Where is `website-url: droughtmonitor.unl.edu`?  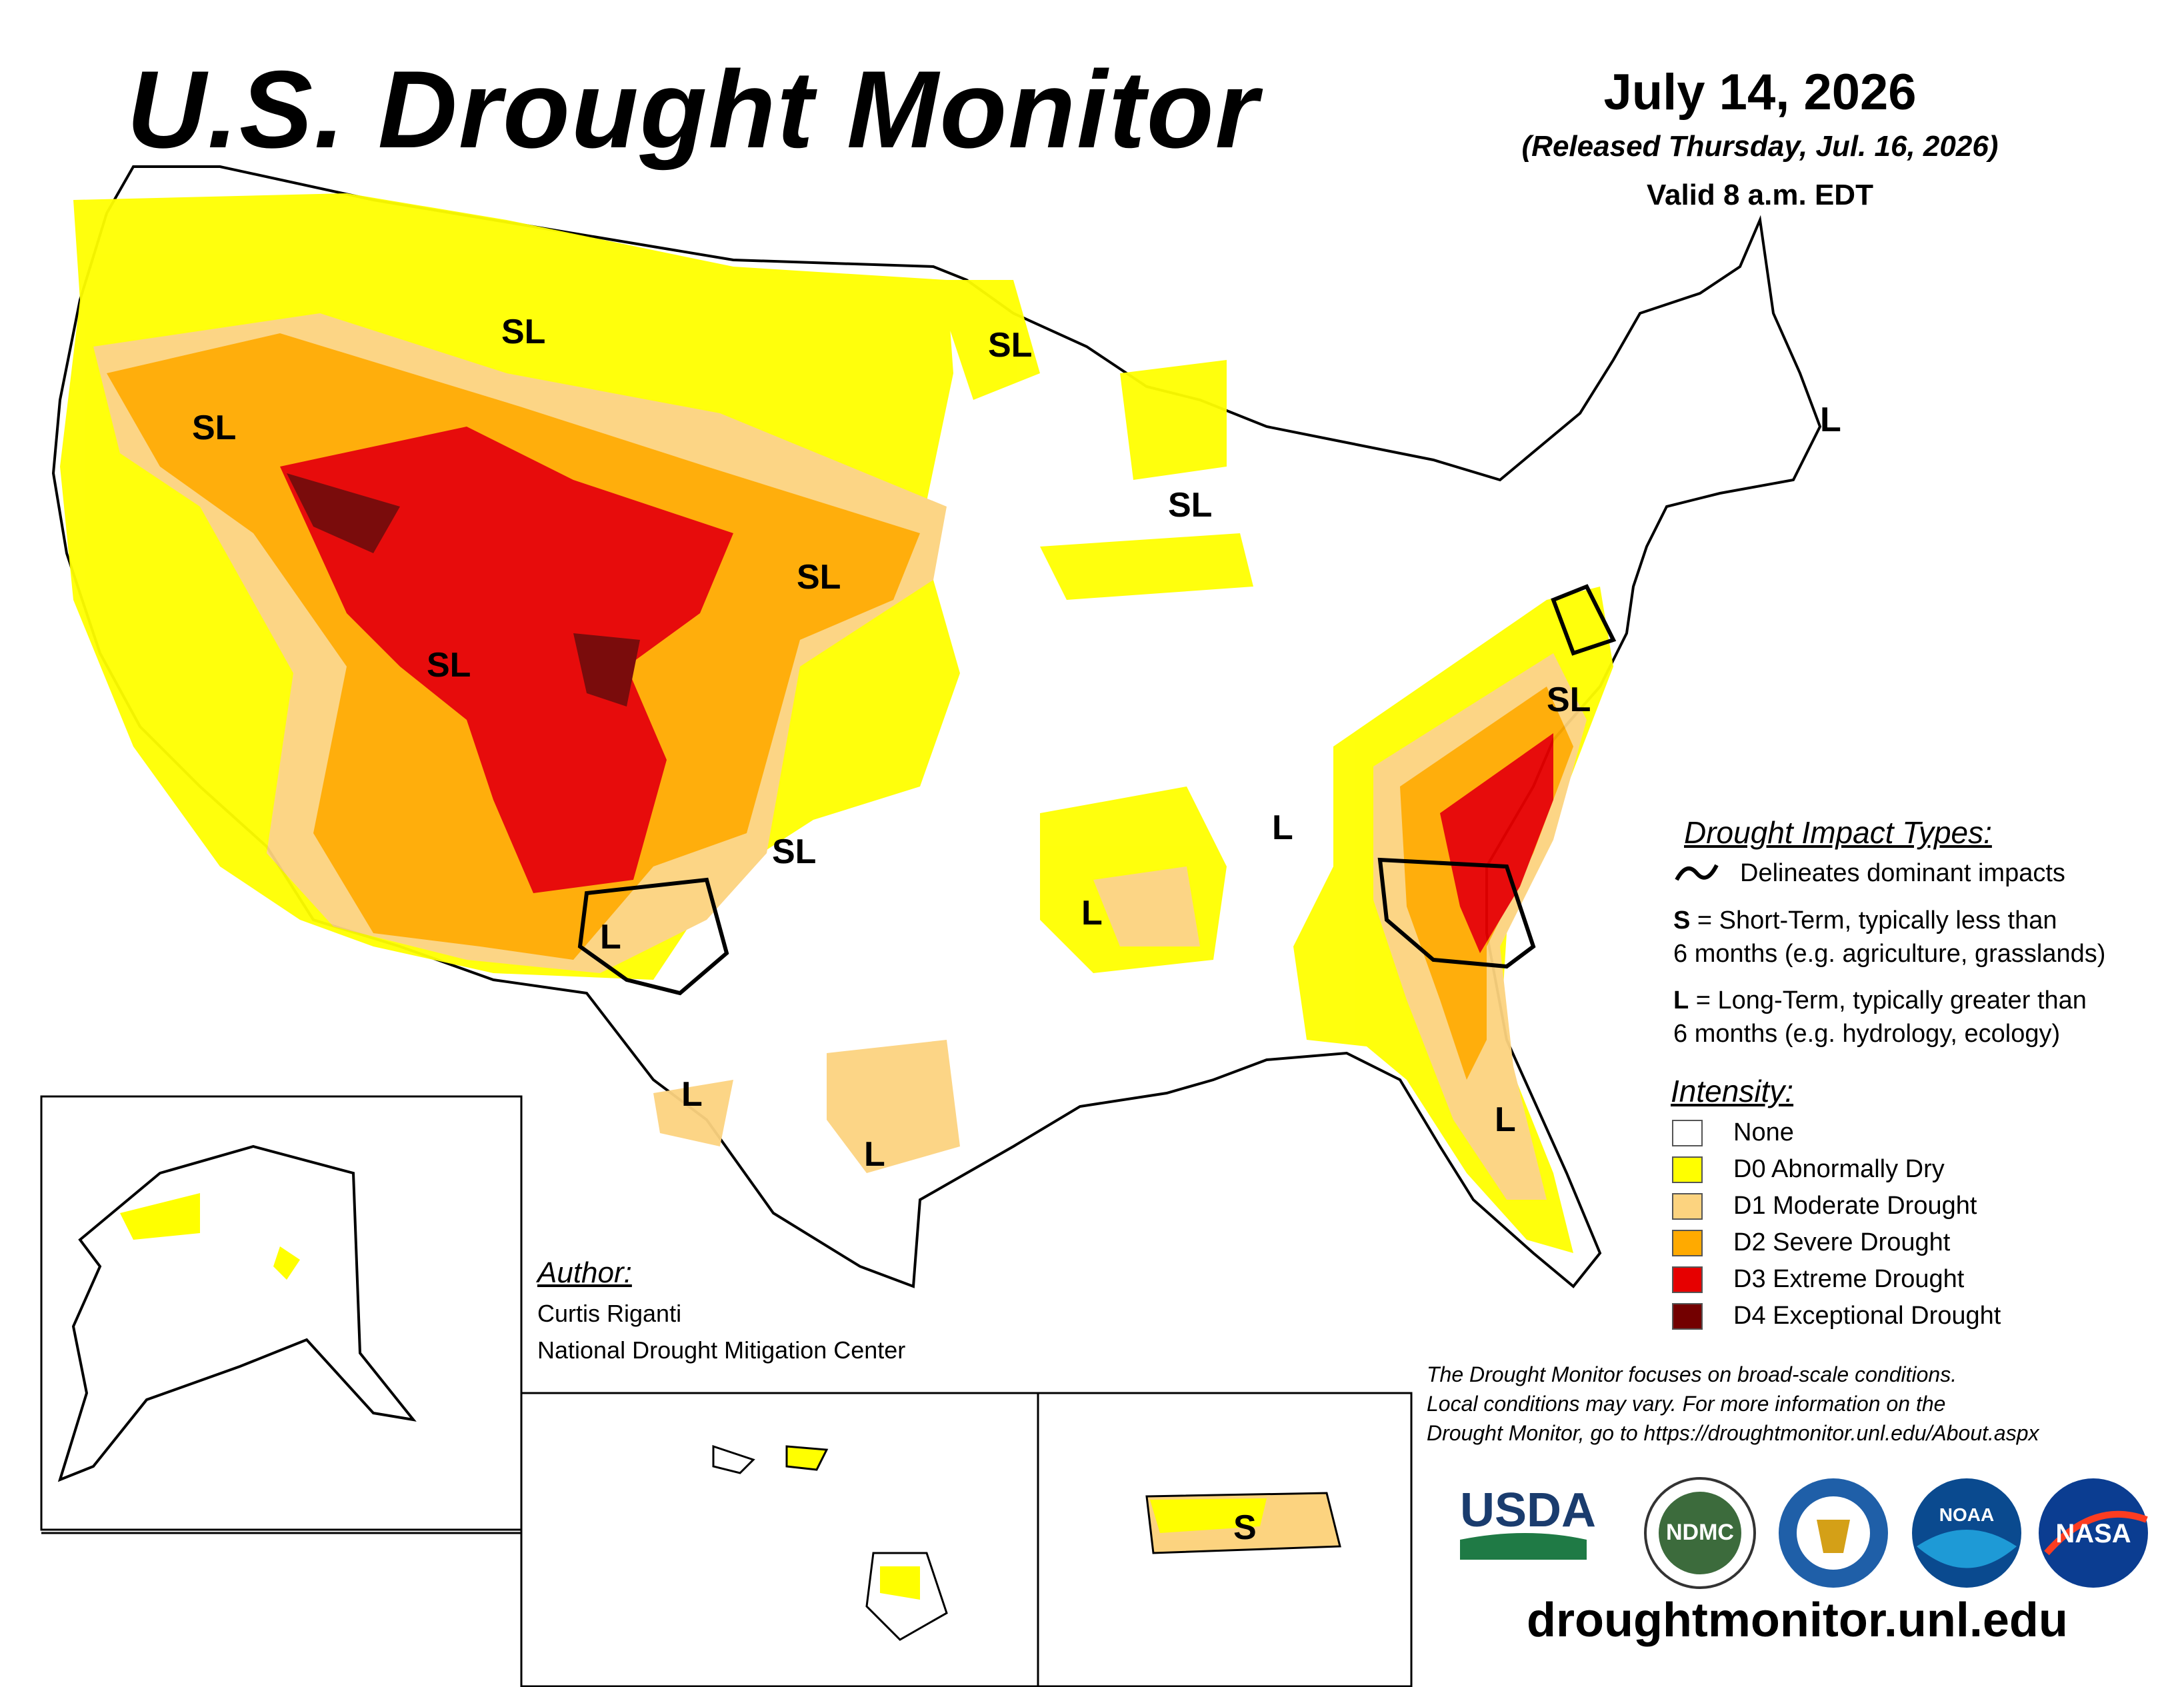 website-url: droughtmonitor.unl.edu is located at coordinates (1797, 1620).